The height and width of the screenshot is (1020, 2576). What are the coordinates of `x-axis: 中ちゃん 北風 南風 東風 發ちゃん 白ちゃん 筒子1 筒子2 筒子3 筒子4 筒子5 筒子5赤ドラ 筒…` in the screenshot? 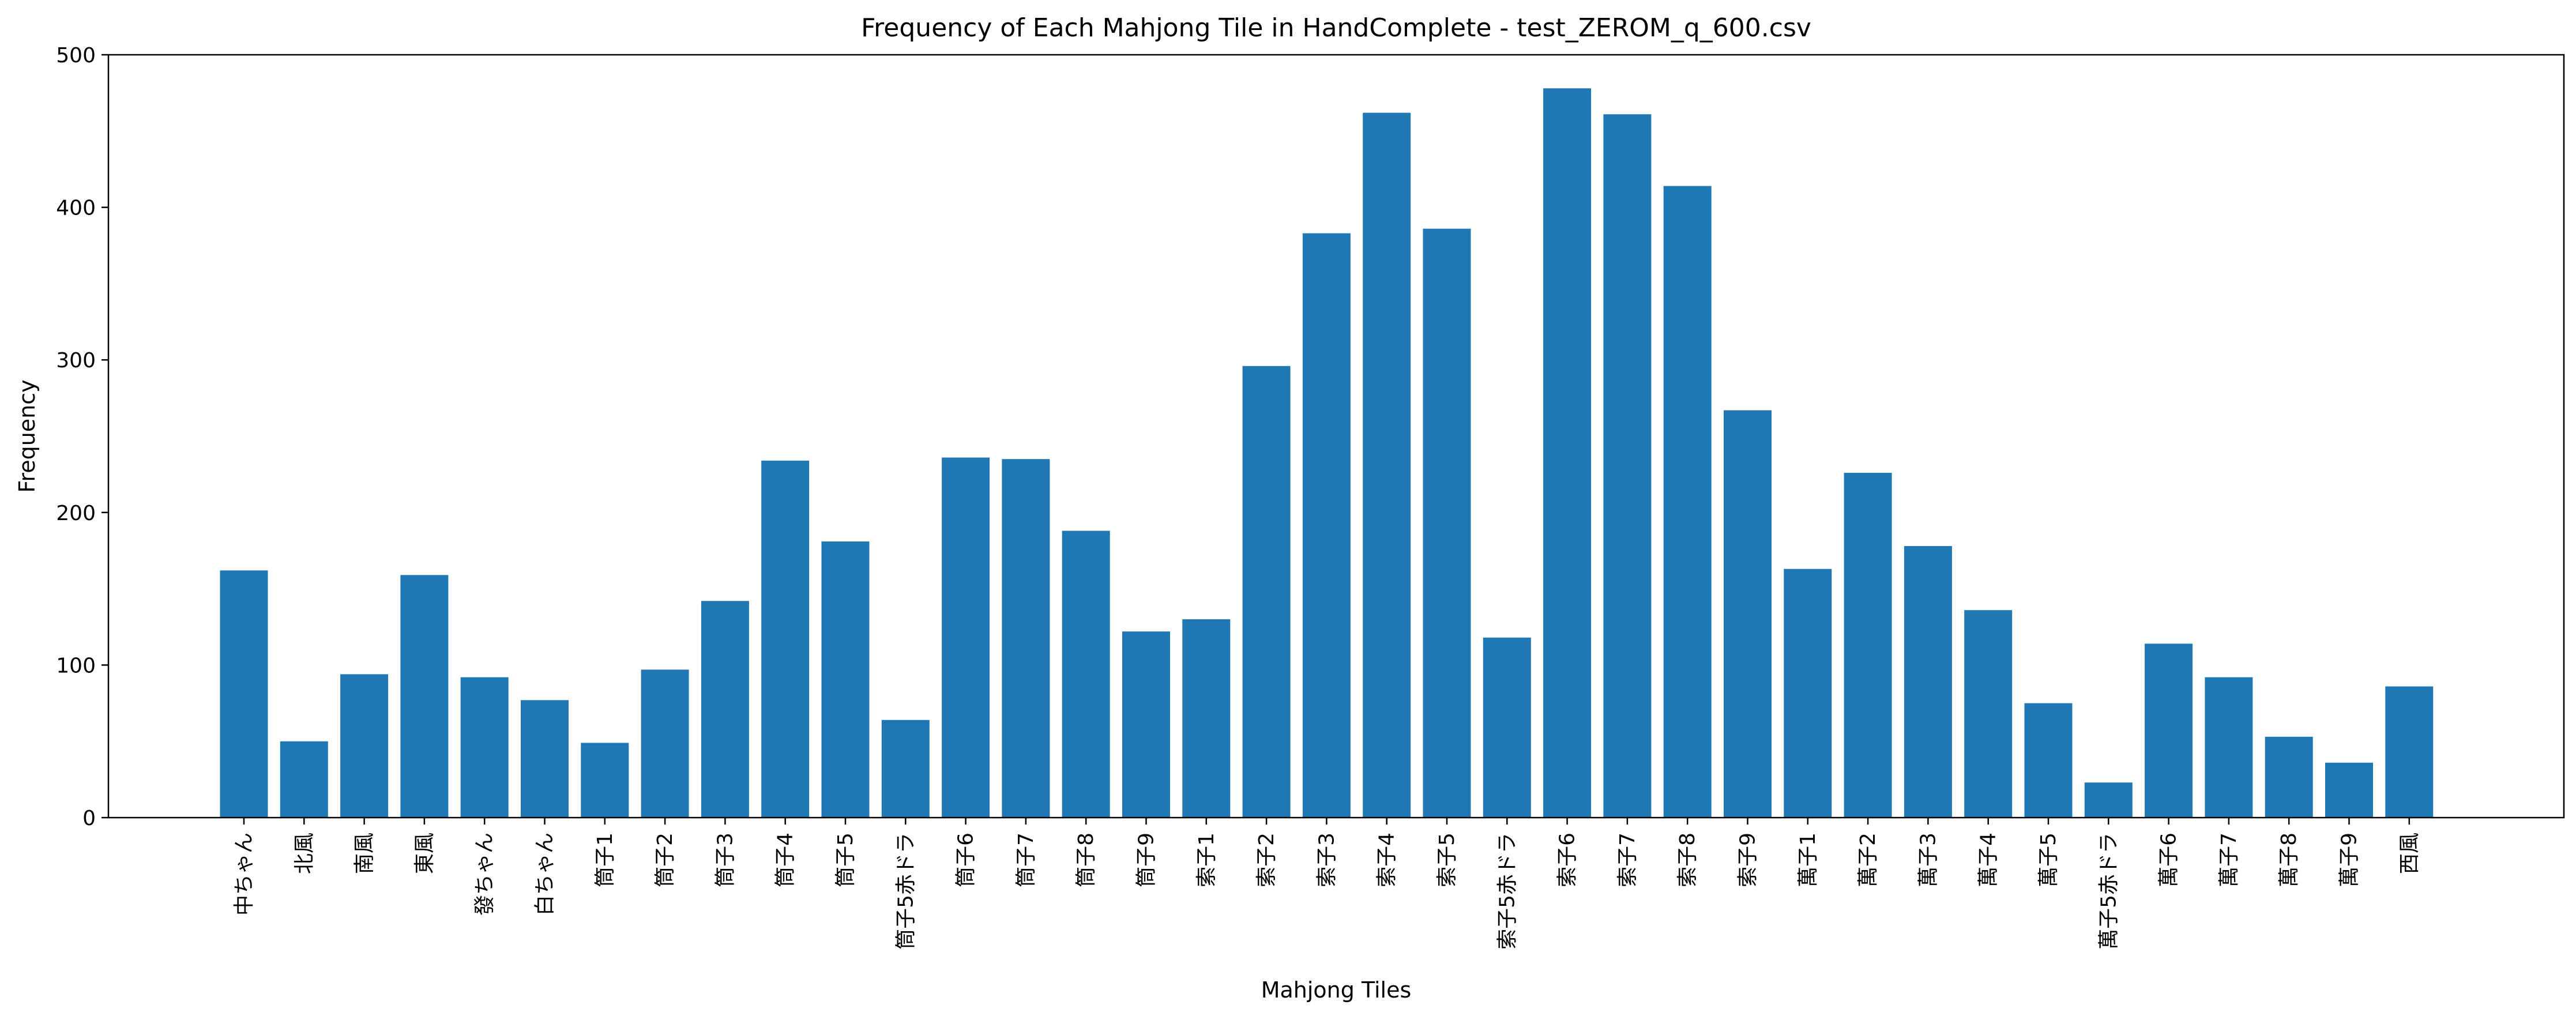 It's located at (1326, 884).